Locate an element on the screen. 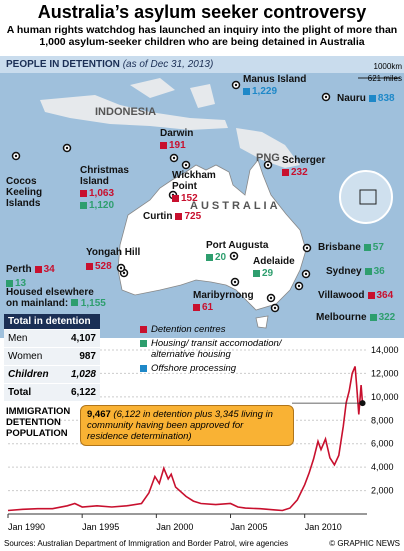  location: Curtin 725 is located at coordinates (178, 216).